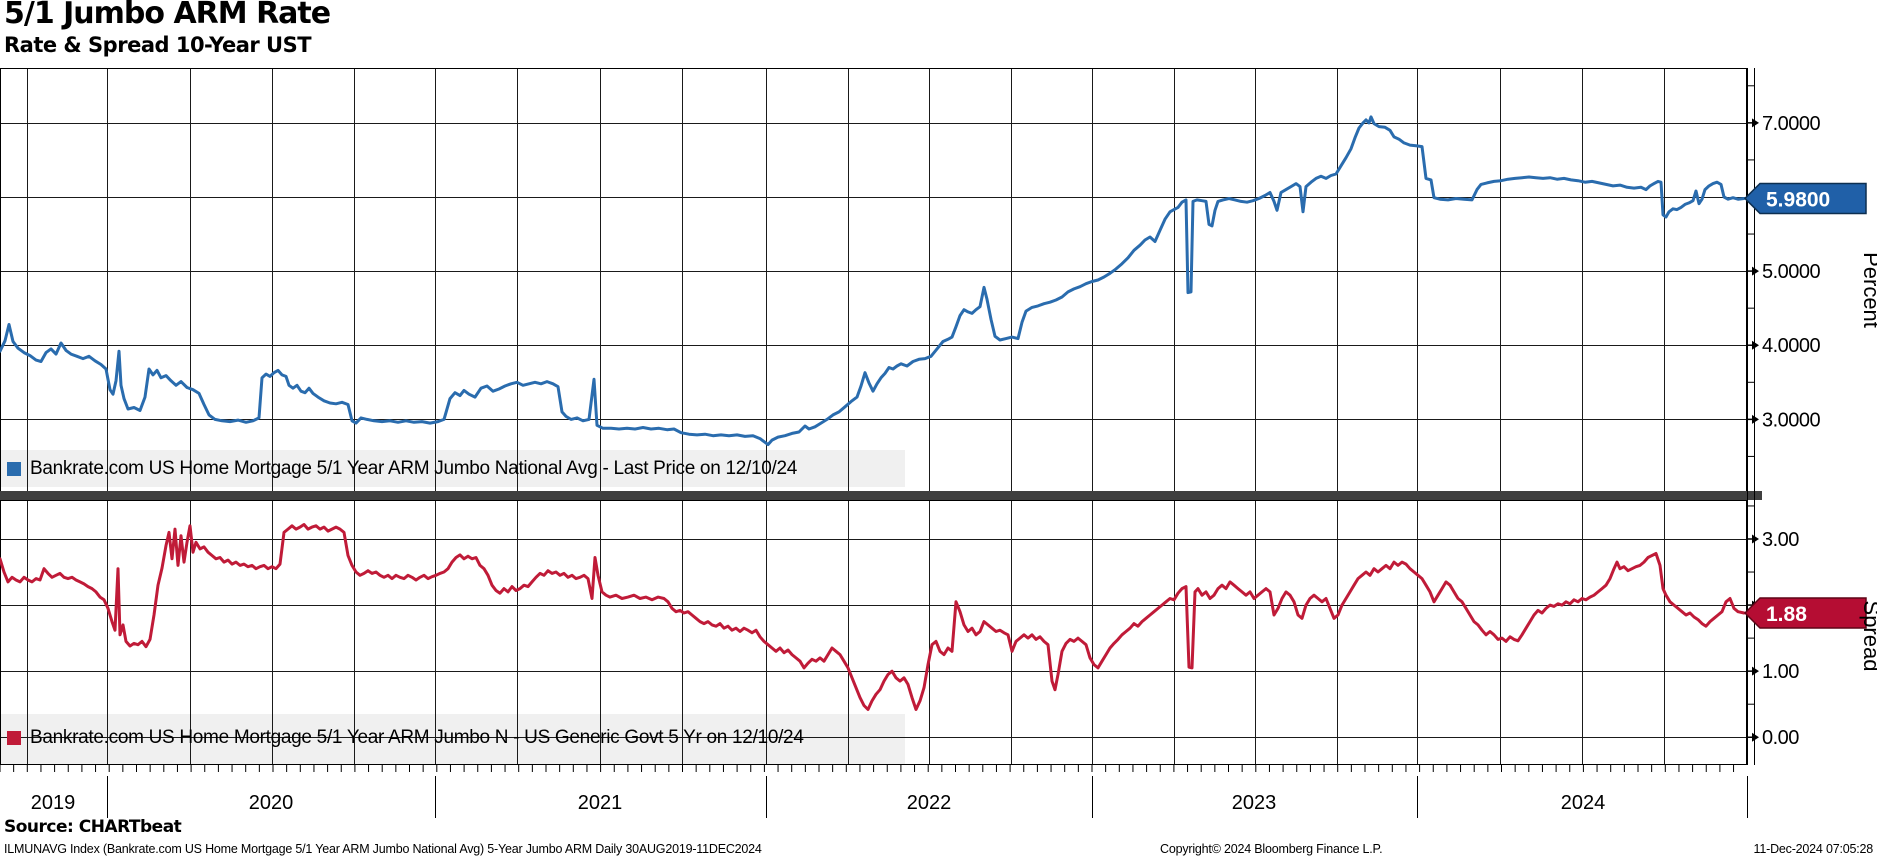 The height and width of the screenshot is (859, 1877). What do you see at coordinates (14, 468) in the screenshot?
I see `rate-series-swatch-icon` at bounding box center [14, 468].